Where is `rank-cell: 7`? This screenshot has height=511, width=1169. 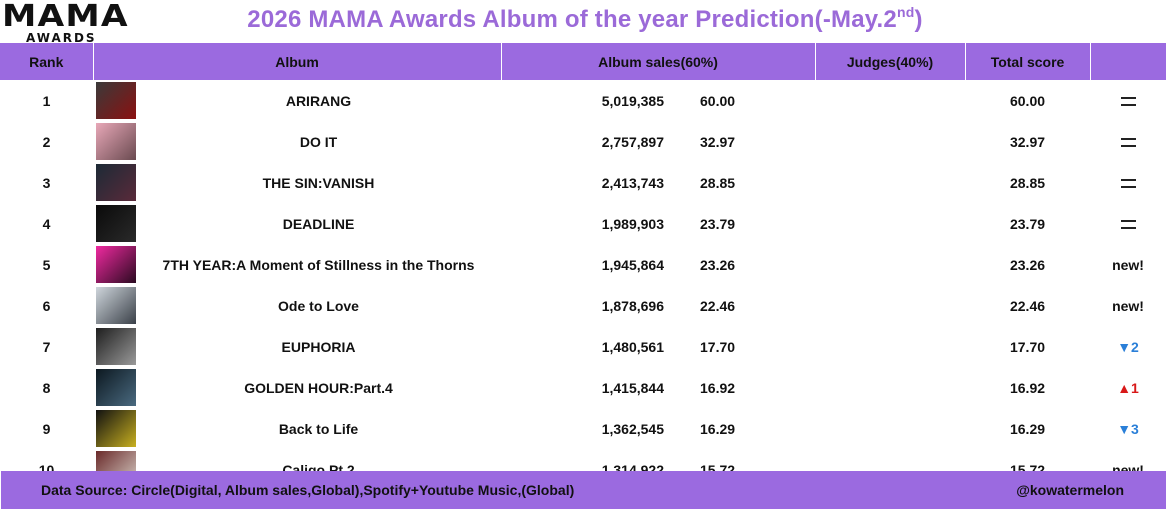 rank-cell: 7 is located at coordinates (46, 346).